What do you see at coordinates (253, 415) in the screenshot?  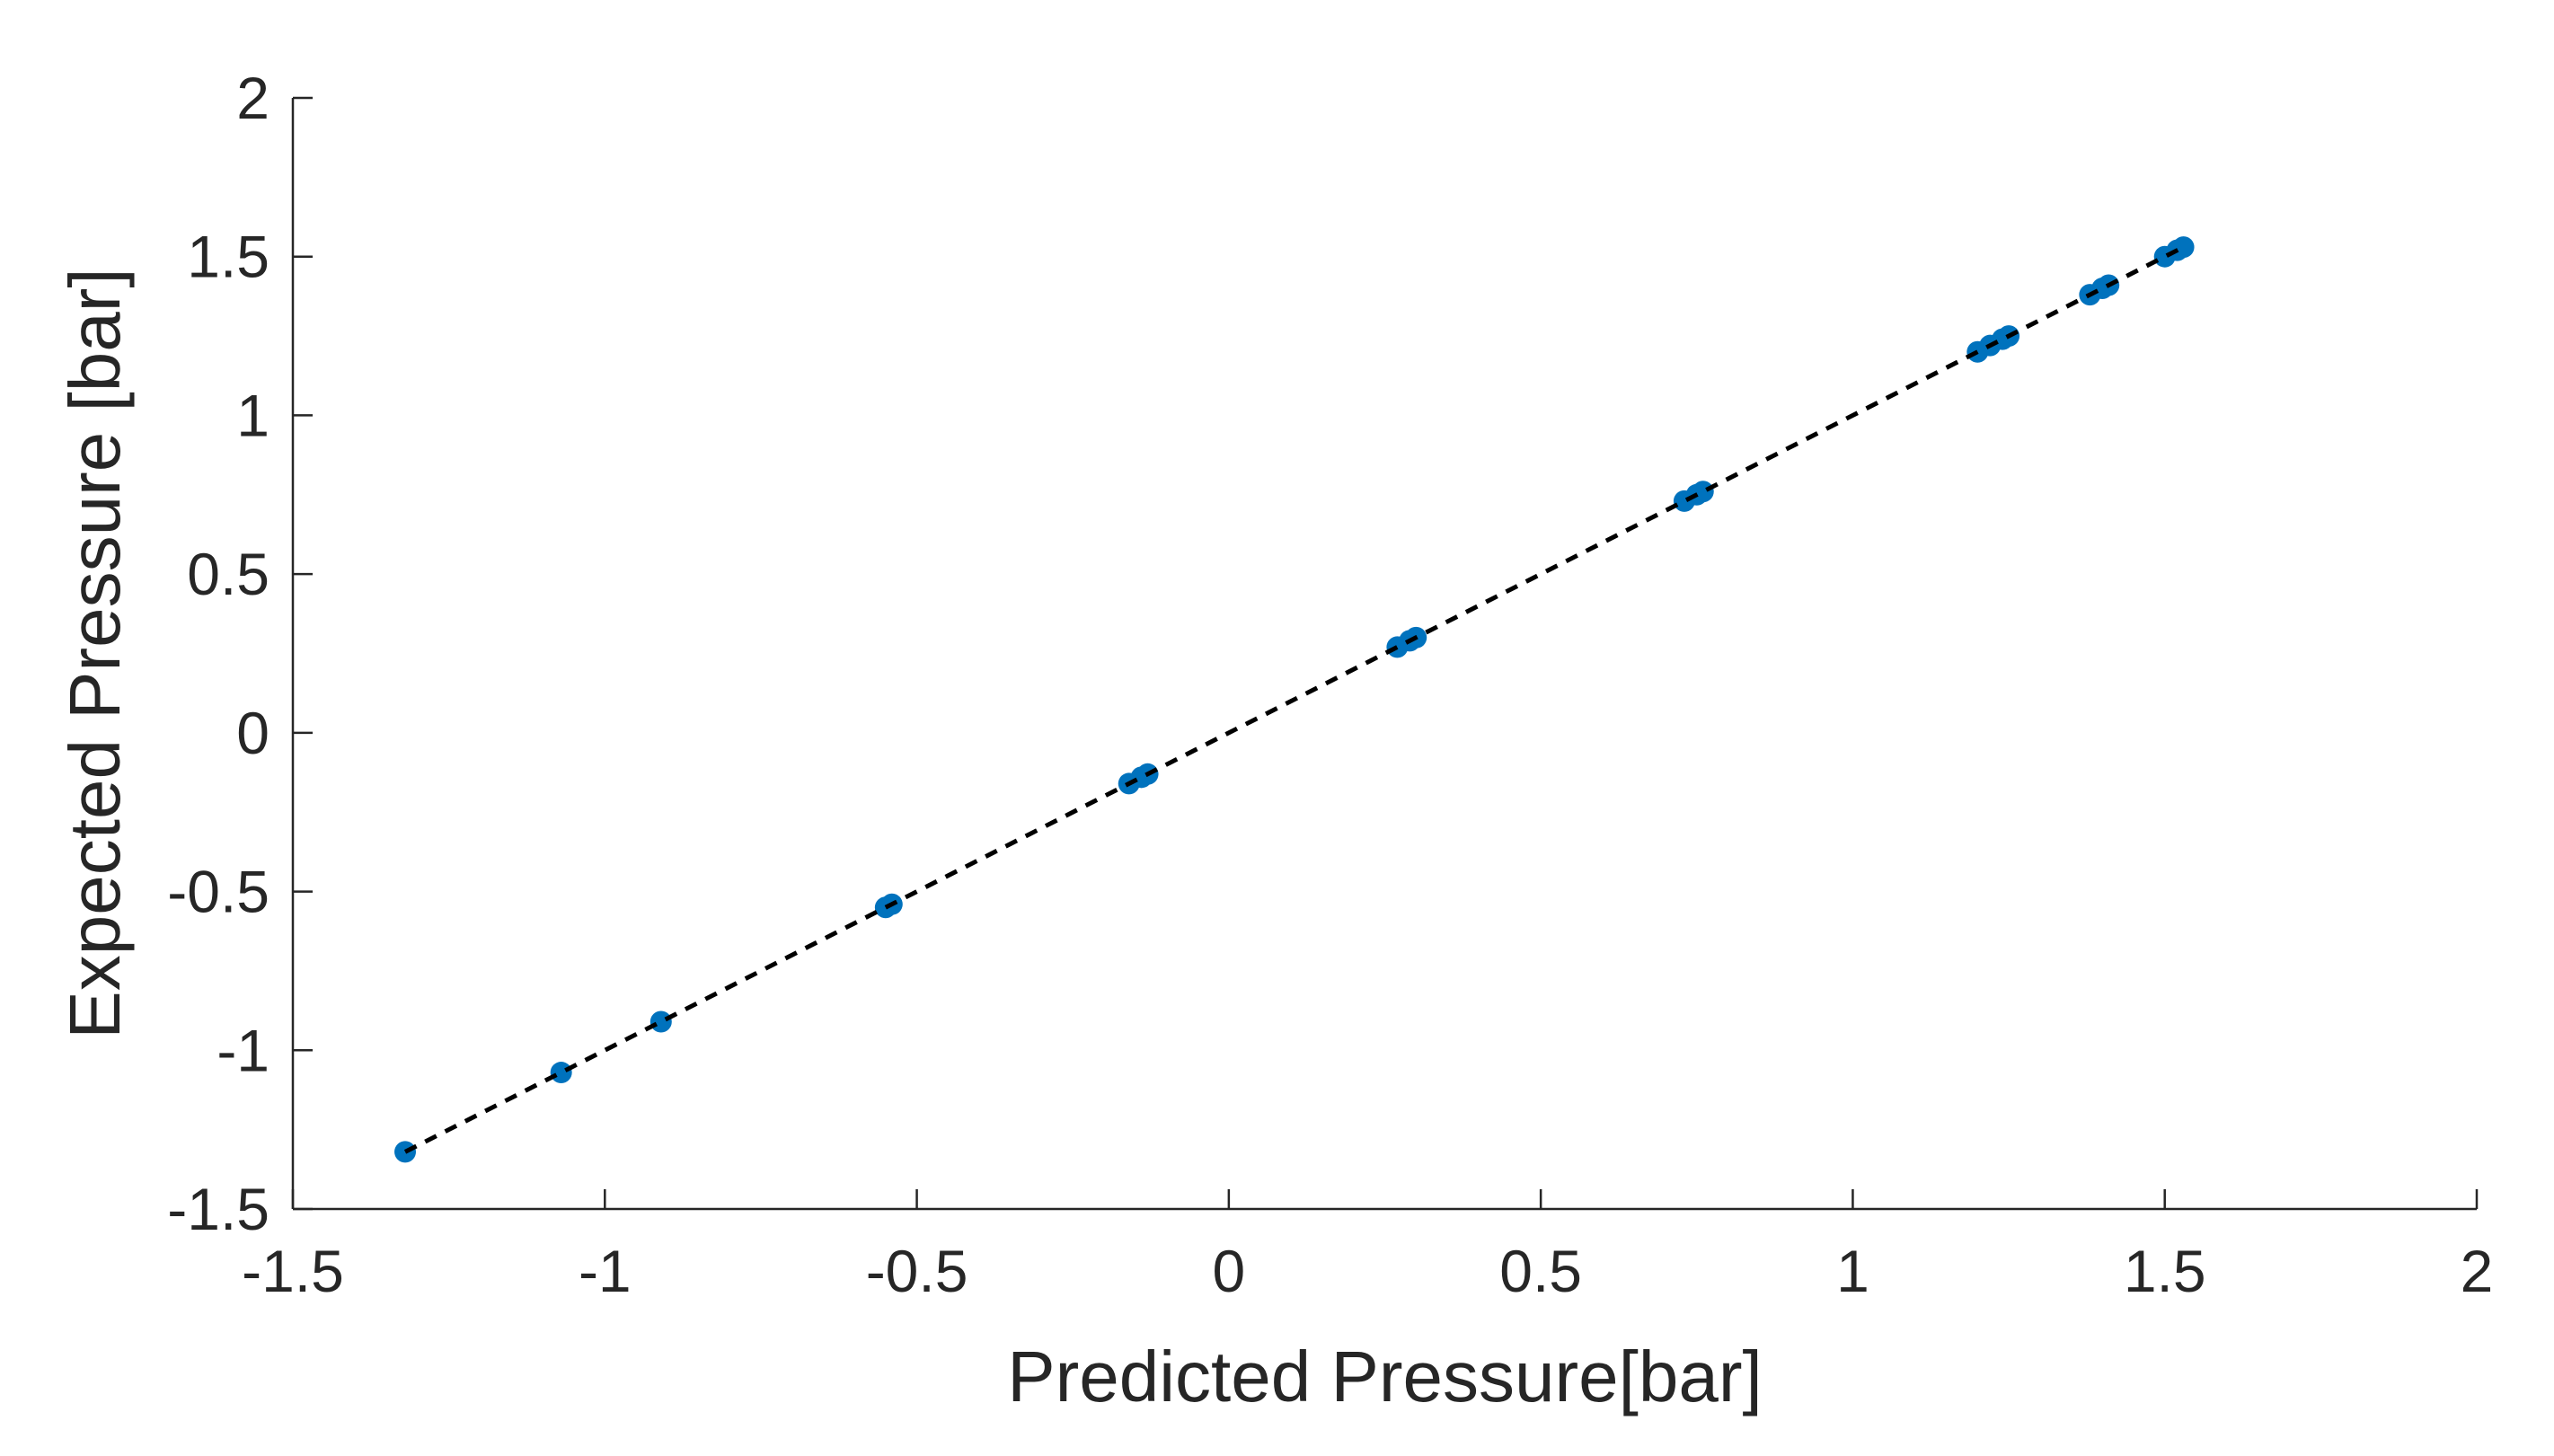 I see `y-tick-label: 1` at bounding box center [253, 415].